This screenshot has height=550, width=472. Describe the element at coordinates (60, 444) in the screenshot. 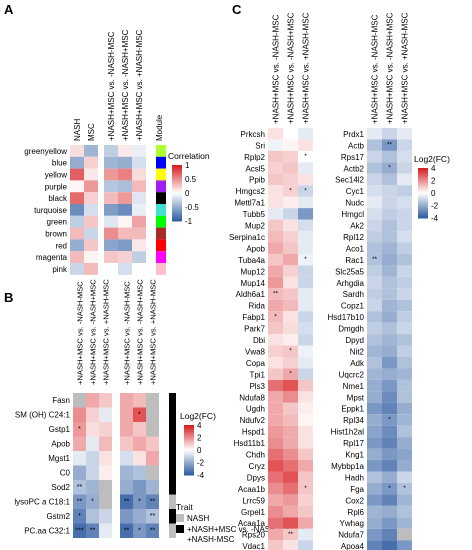

I see `panel-b-row-label: Apob` at that location.